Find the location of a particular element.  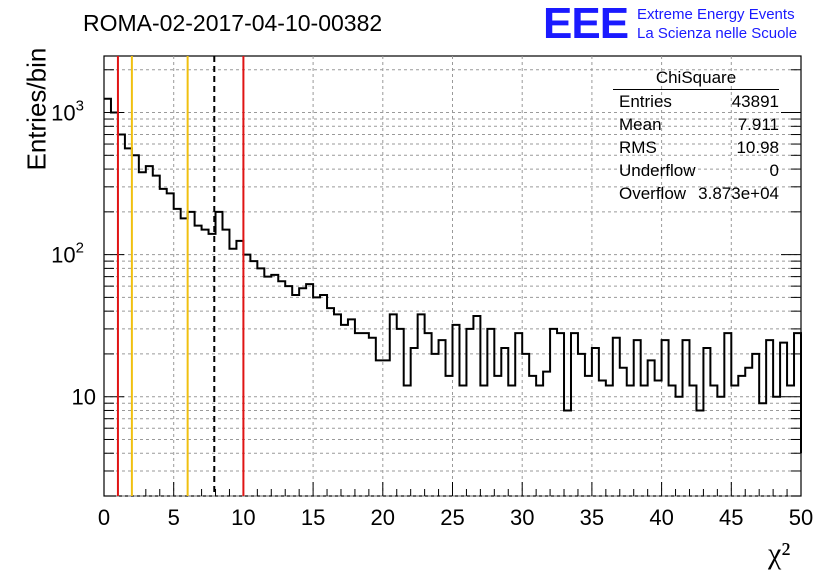

stats-value: 3.873e+04 is located at coordinates (738, 193).